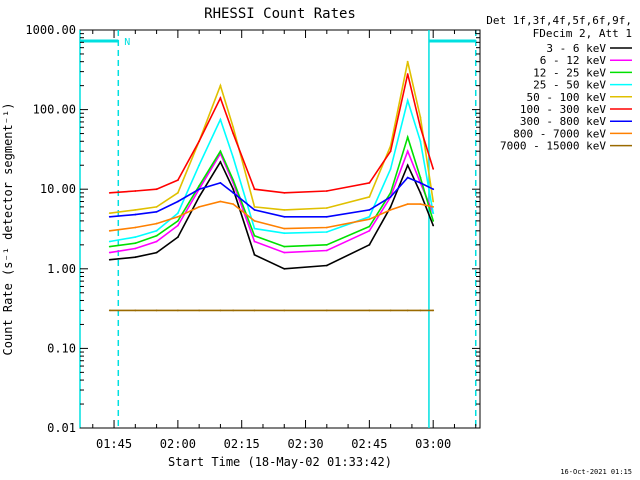 This screenshot has width=640, height=480. I want to click on y-tick-label: 1000.00, so click(50, 30).